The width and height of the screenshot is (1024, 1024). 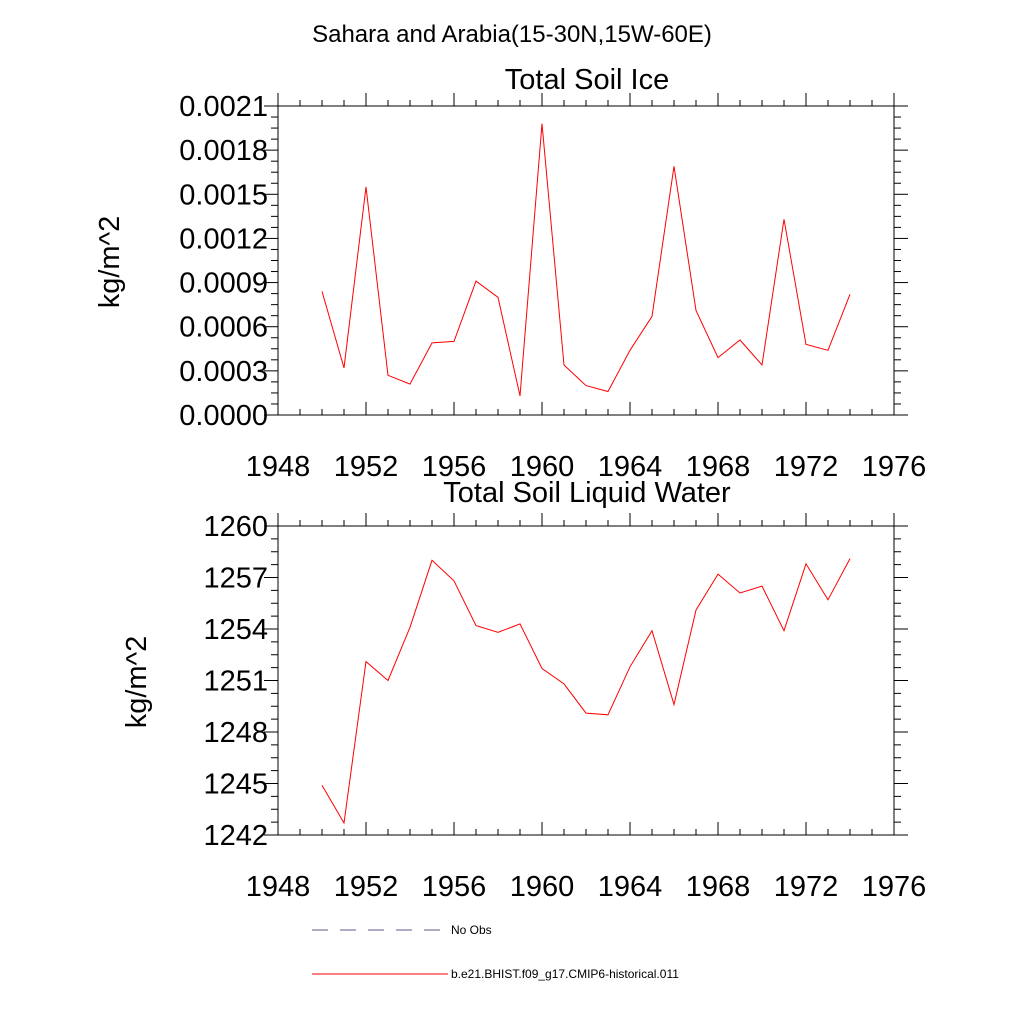 I want to click on y-tick-label: 0.0021, so click(x=223, y=107).